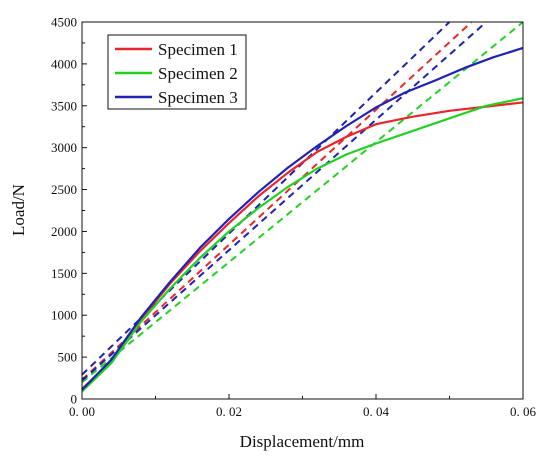  Describe the element at coordinates (64, 22) in the screenshot. I see `y-tick-label: 4500` at that location.